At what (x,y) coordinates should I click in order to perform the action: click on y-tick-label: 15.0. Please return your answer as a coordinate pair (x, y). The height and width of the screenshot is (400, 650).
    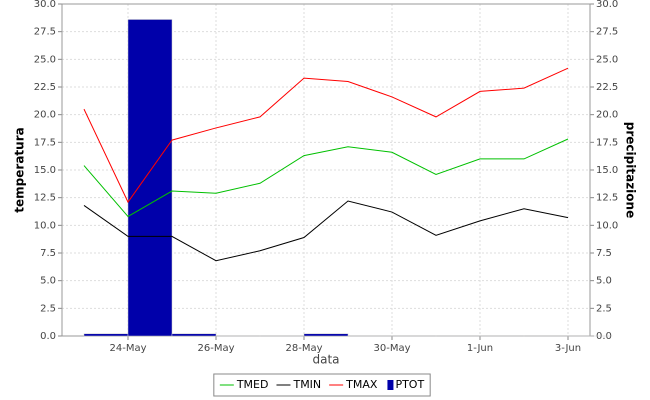
    Looking at the image, I should click on (45, 170).